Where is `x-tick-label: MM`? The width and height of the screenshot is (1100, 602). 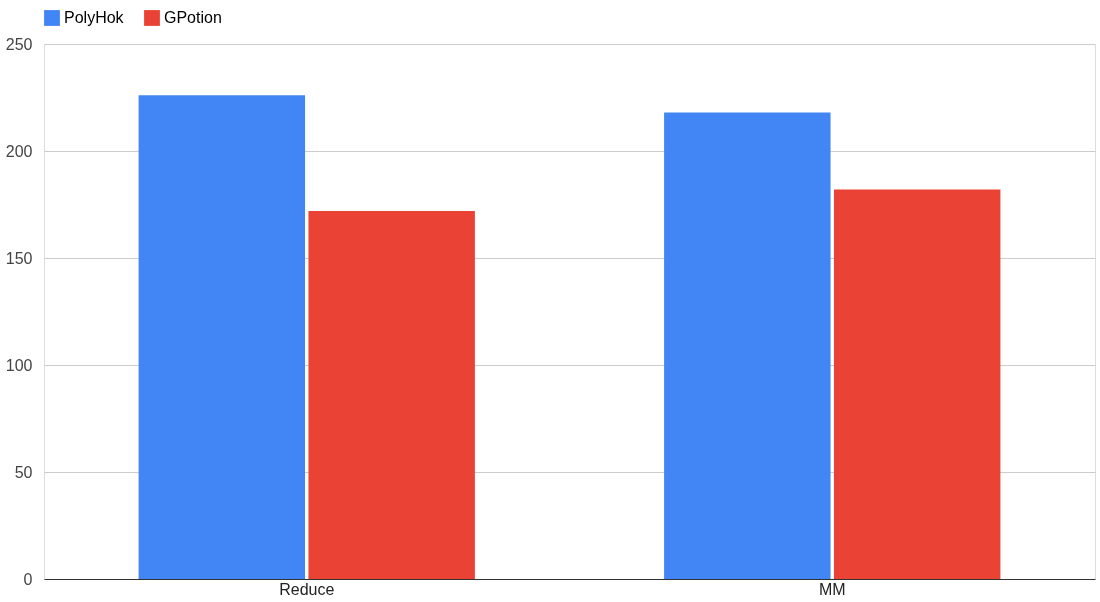
x-tick-label: MM is located at coordinates (832, 589).